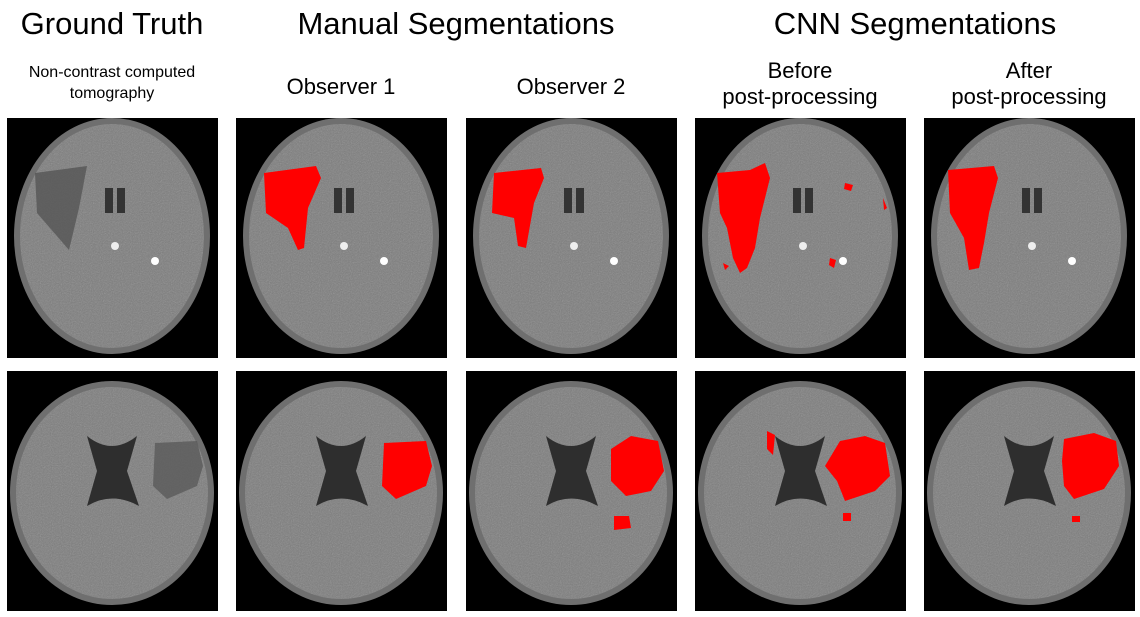  I want to click on after-postprocessing-subheading: After post-processing, so click(1028, 84).